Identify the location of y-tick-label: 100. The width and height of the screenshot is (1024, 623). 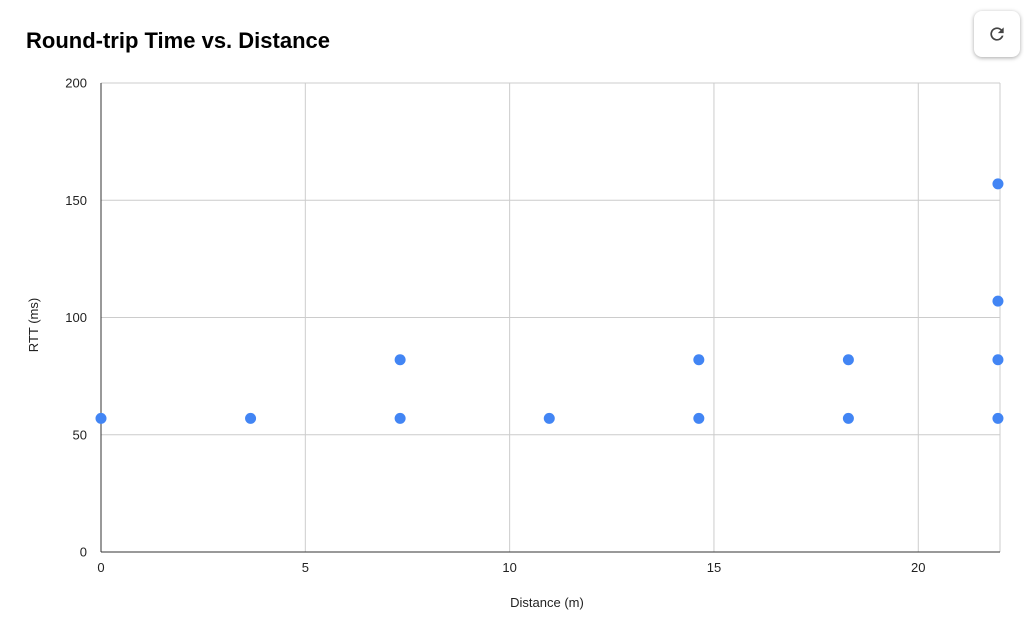
(76, 317).